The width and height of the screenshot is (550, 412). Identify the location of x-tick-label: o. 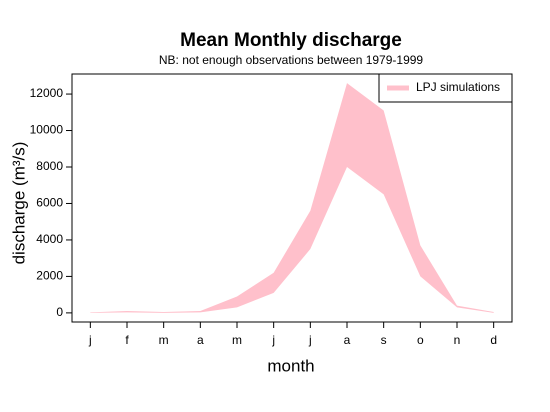
(420, 340).